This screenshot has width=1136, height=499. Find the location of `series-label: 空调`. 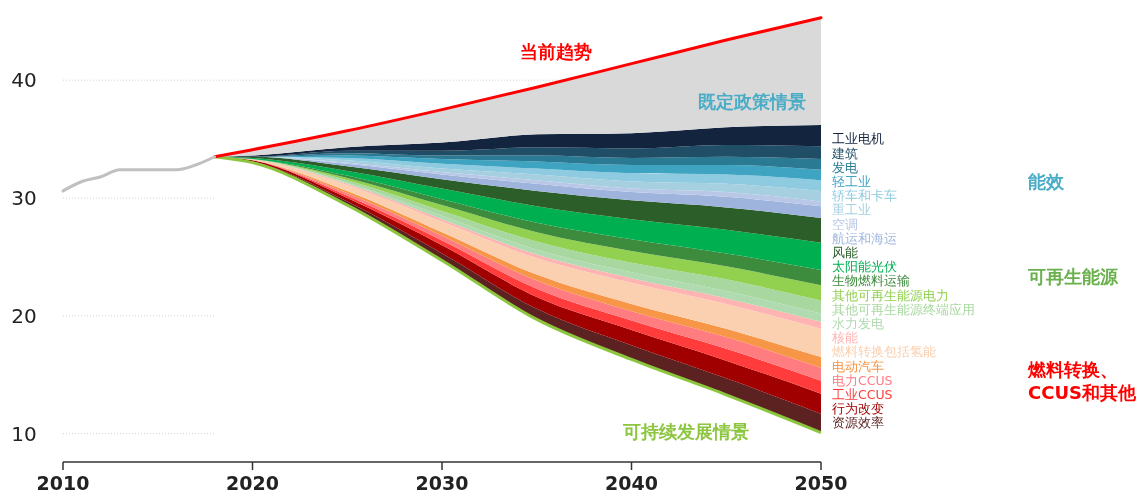

series-label: 空调 is located at coordinates (845, 224).